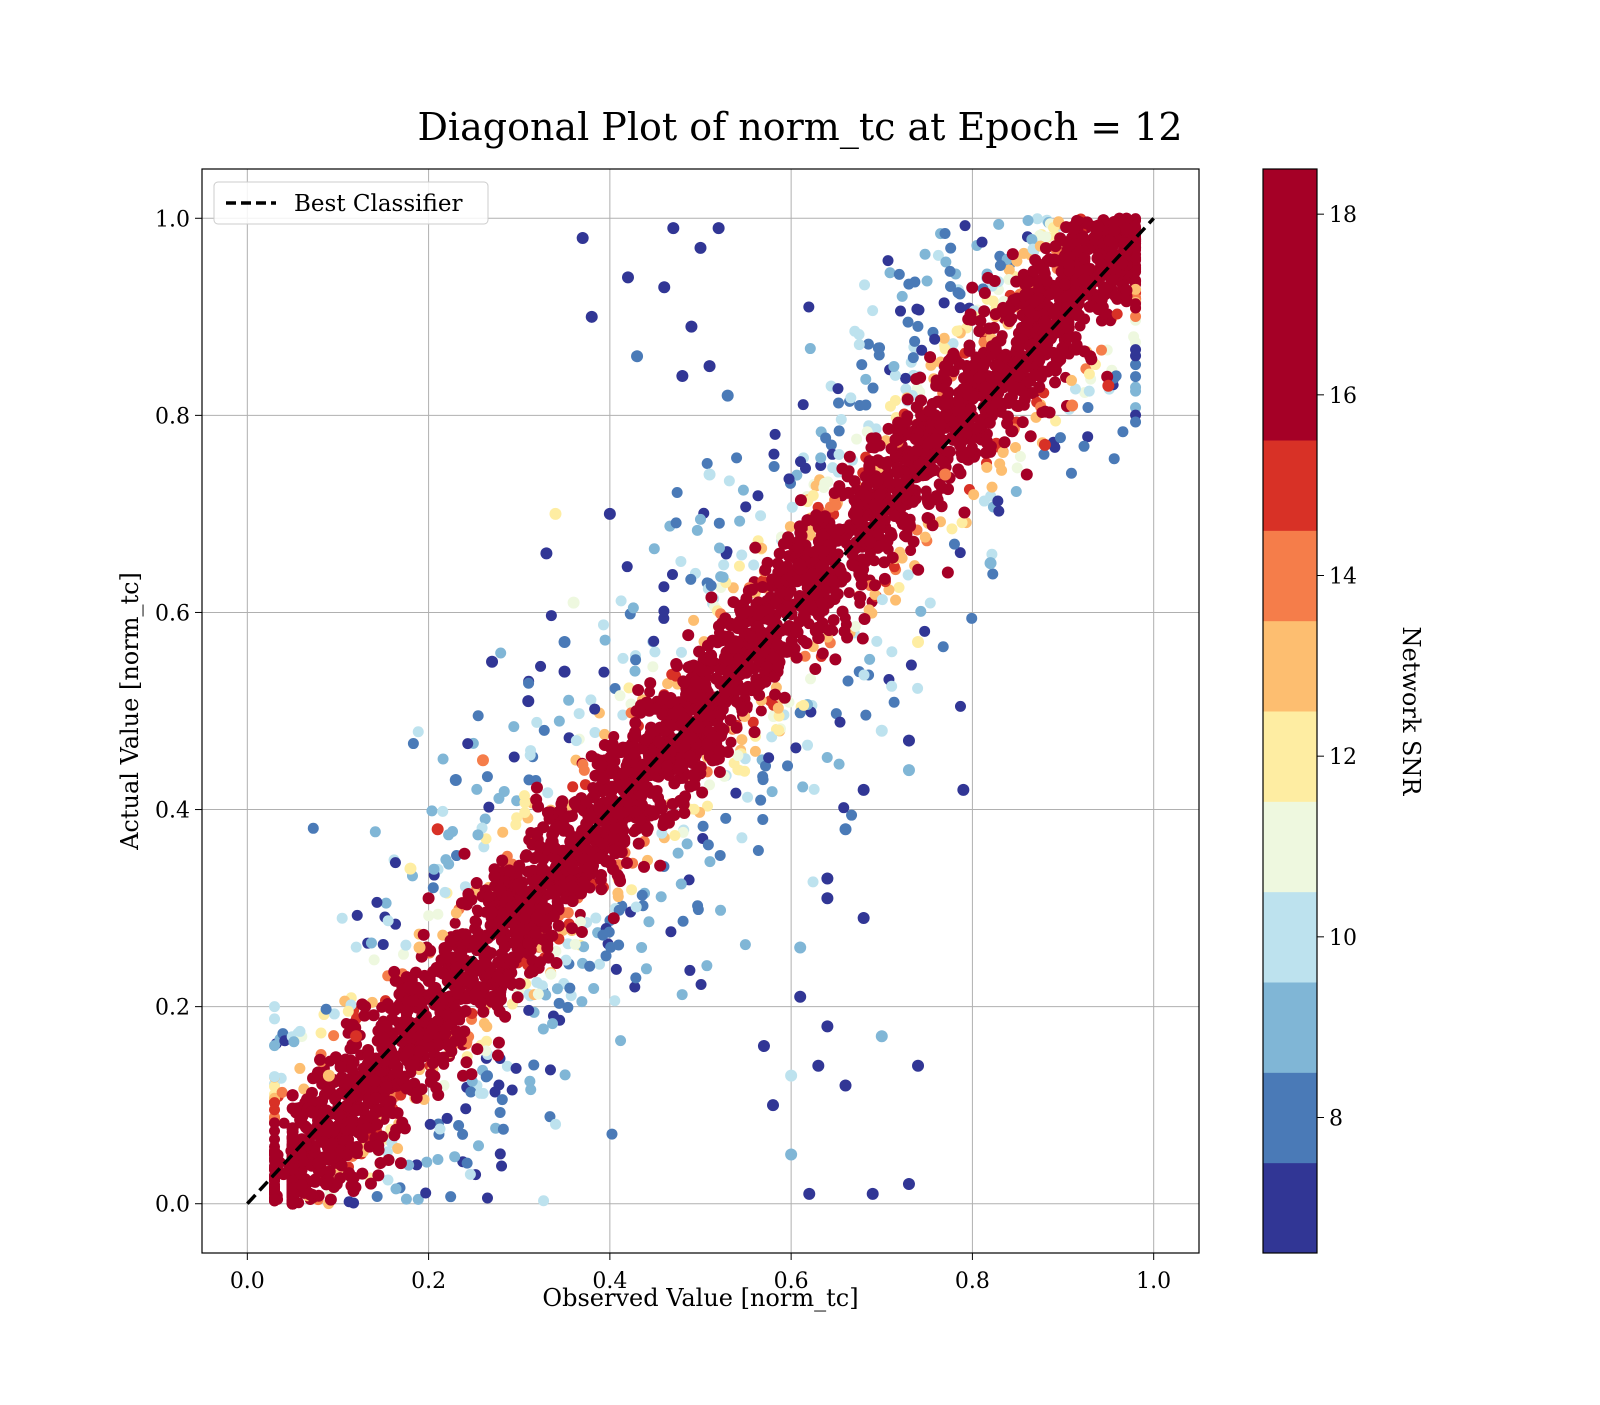 The image size is (1600, 1405). Describe the element at coordinates (172, 1205) in the screenshot. I see `y-tick-label: 0.0` at that location.